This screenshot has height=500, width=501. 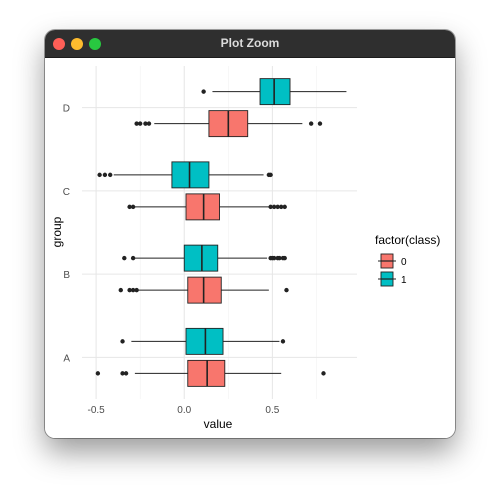 I want to click on y-tick-label: B, so click(x=66, y=275).